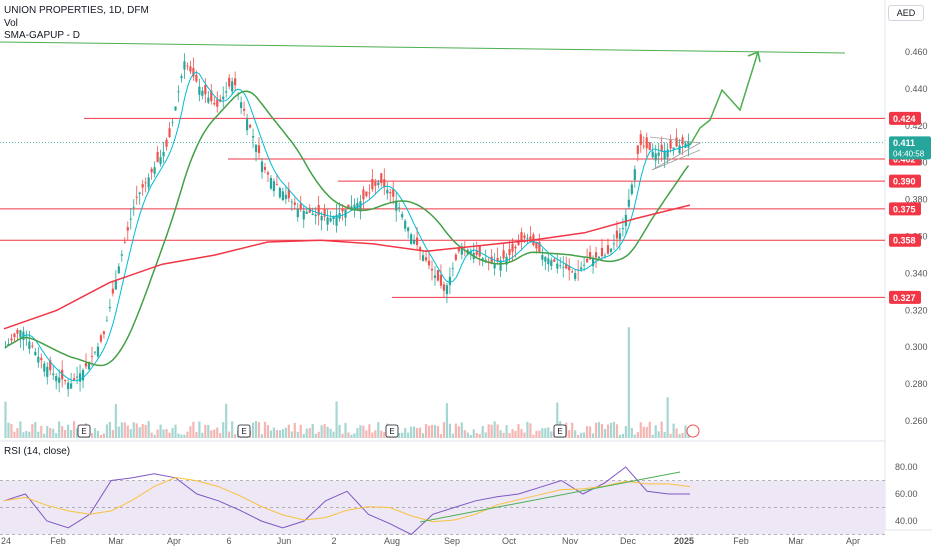  I want to click on current-price-label: 0.411, so click(904, 143).